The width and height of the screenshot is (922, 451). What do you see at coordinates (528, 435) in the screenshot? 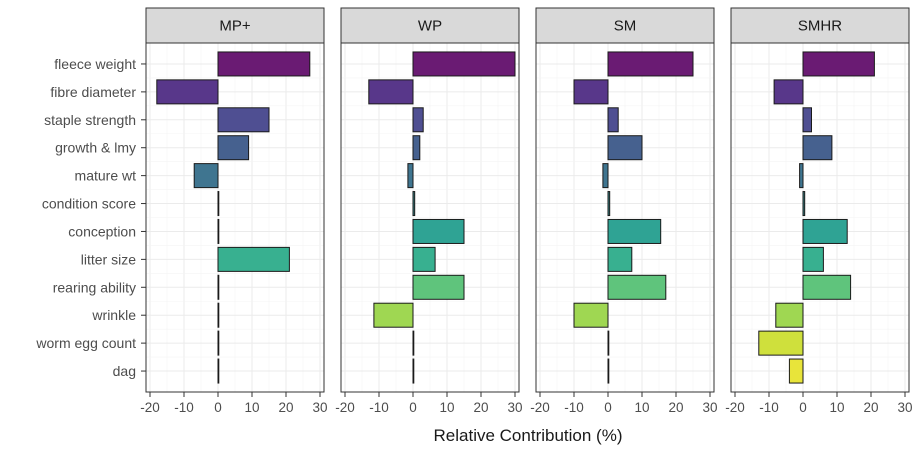
I see `x-axis-title: Relative Contribution (%)` at bounding box center [528, 435].